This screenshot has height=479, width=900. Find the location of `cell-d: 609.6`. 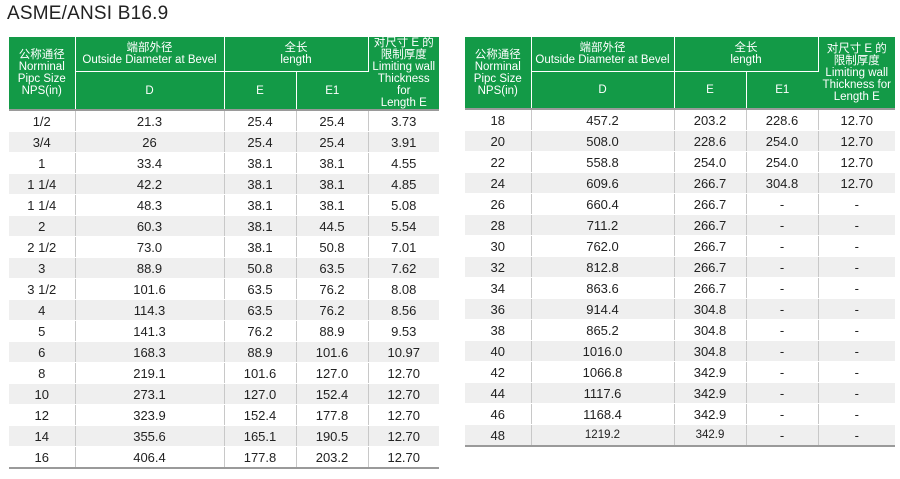

cell-d: 609.6 is located at coordinates (603, 183).